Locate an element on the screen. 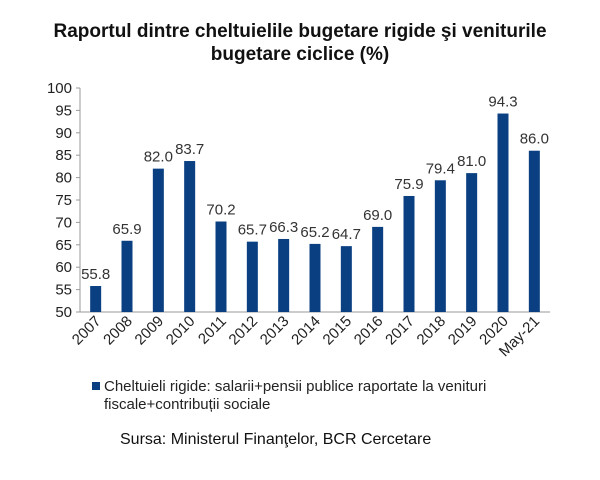 The width and height of the screenshot is (600, 480). data-label: 79.4 is located at coordinates (440, 168).